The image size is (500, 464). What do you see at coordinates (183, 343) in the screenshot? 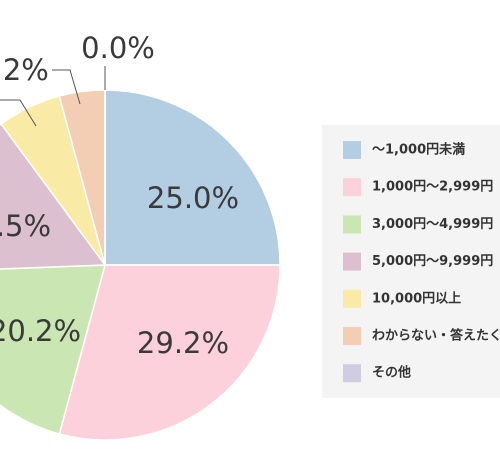
I see `value-label: 29.2%` at bounding box center [183, 343].